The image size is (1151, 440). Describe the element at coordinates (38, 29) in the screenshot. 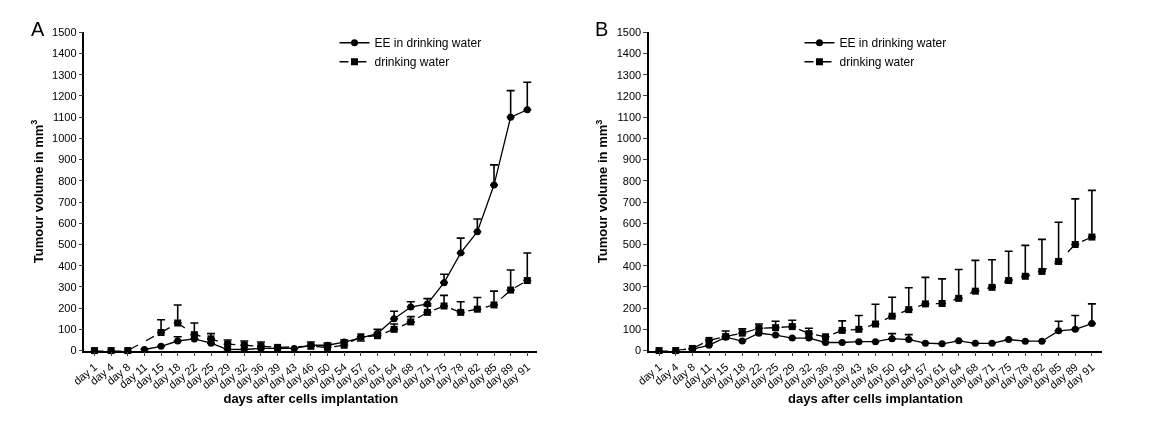

I see `chart-title: A` at that location.